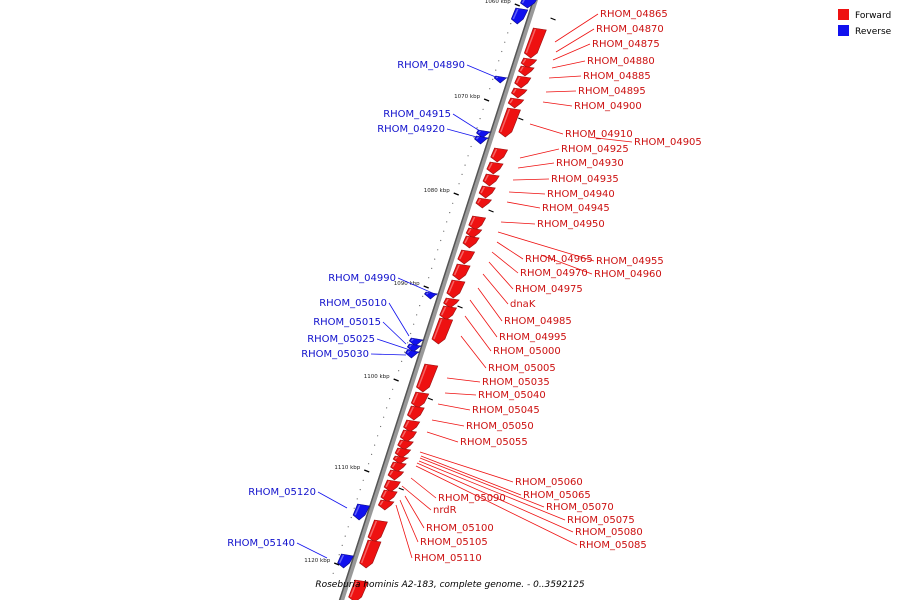 The width and height of the screenshot is (900, 600). Describe the element at coordinates (362, 278) in the screenshot. I see `reverse-gene-label: RHOM_04990` at that location.